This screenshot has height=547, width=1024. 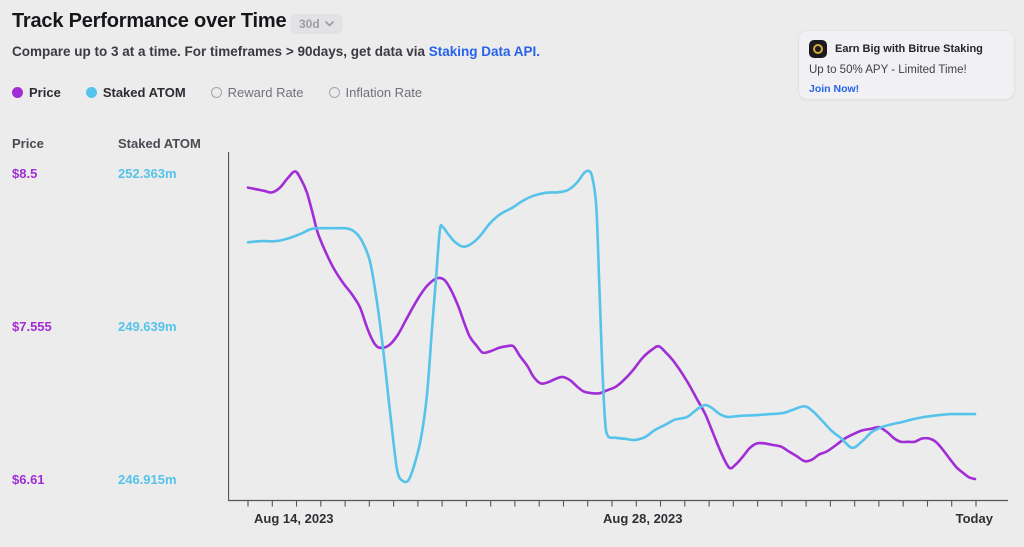 I want to click on price-axis-tick: $8.5, so click(x=25, y=173).